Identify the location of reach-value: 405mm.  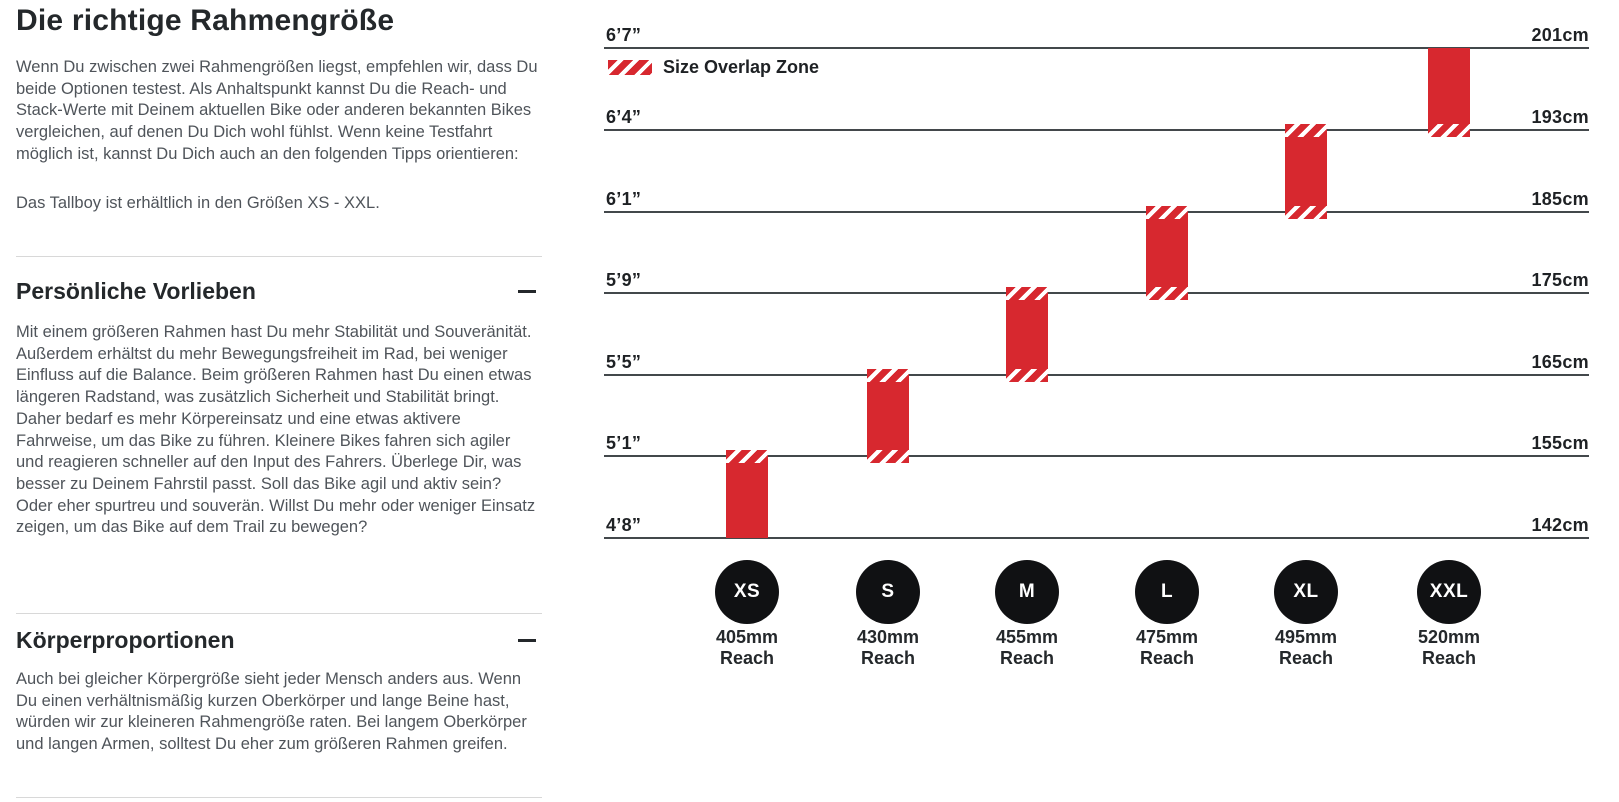
(747, 637).